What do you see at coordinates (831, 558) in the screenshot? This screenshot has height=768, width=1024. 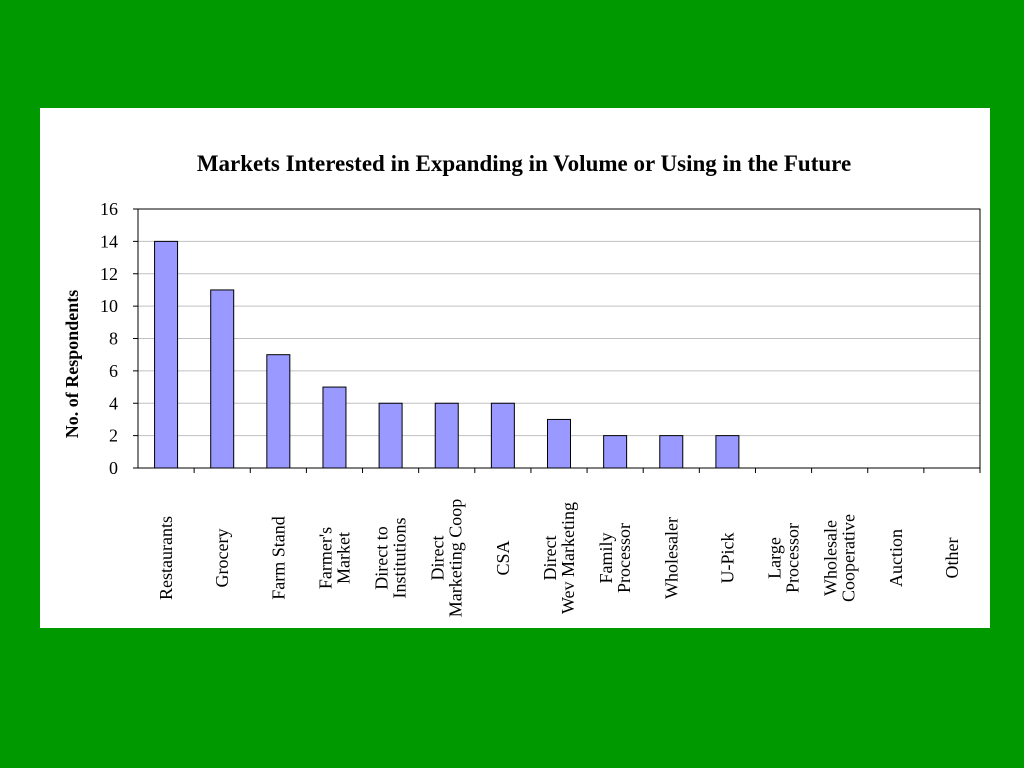 I see `x-category-label-line: Wholesale` at bounding box center [831, 558].